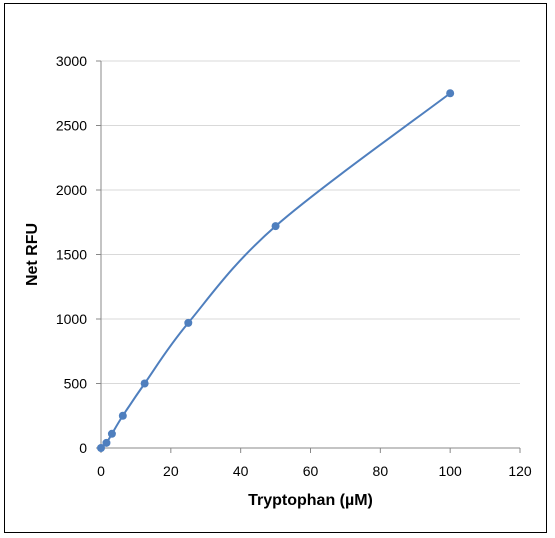 The width and height of the screenshot is (555, 538). Describe the element at coordinates (71, 319) in the screenshot. I see `y-tick-label: 1000` at that location.